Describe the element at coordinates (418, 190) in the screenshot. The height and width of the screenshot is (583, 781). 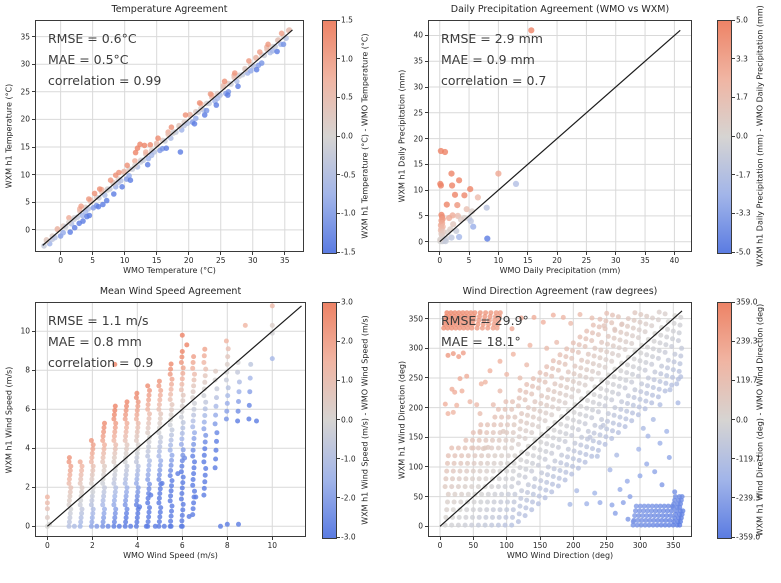
I see `y-tick-label: 10` at that location.